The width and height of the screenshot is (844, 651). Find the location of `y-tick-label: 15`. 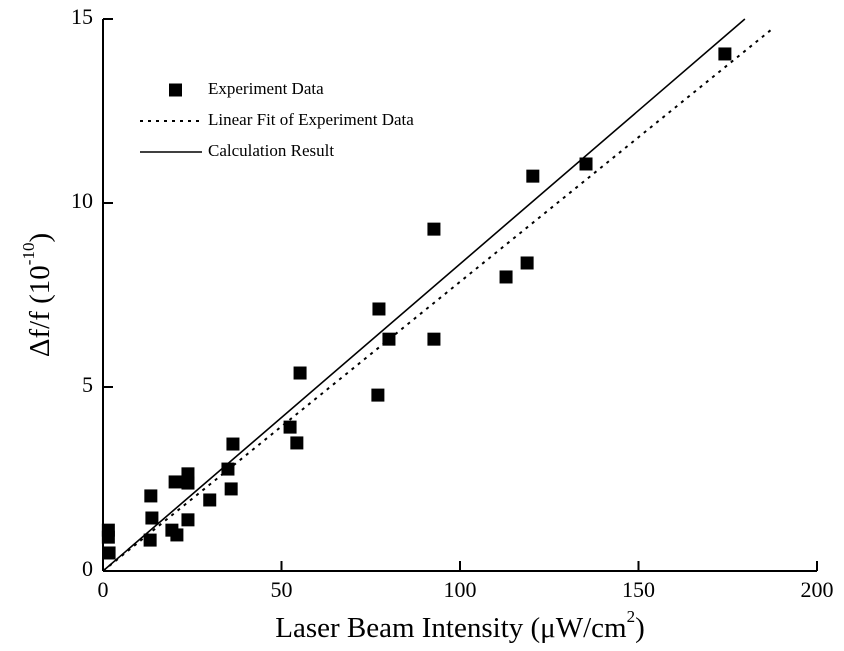

y-tick-label: 15 is located at coordinates (82, 16).